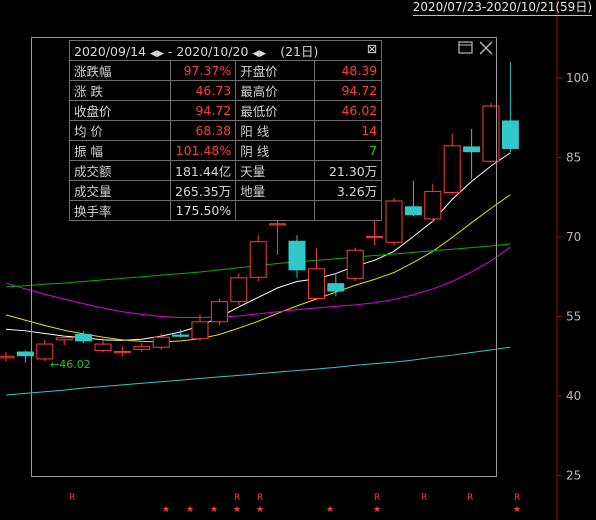  I want to click on stats-value: 14, so click(348, 130).